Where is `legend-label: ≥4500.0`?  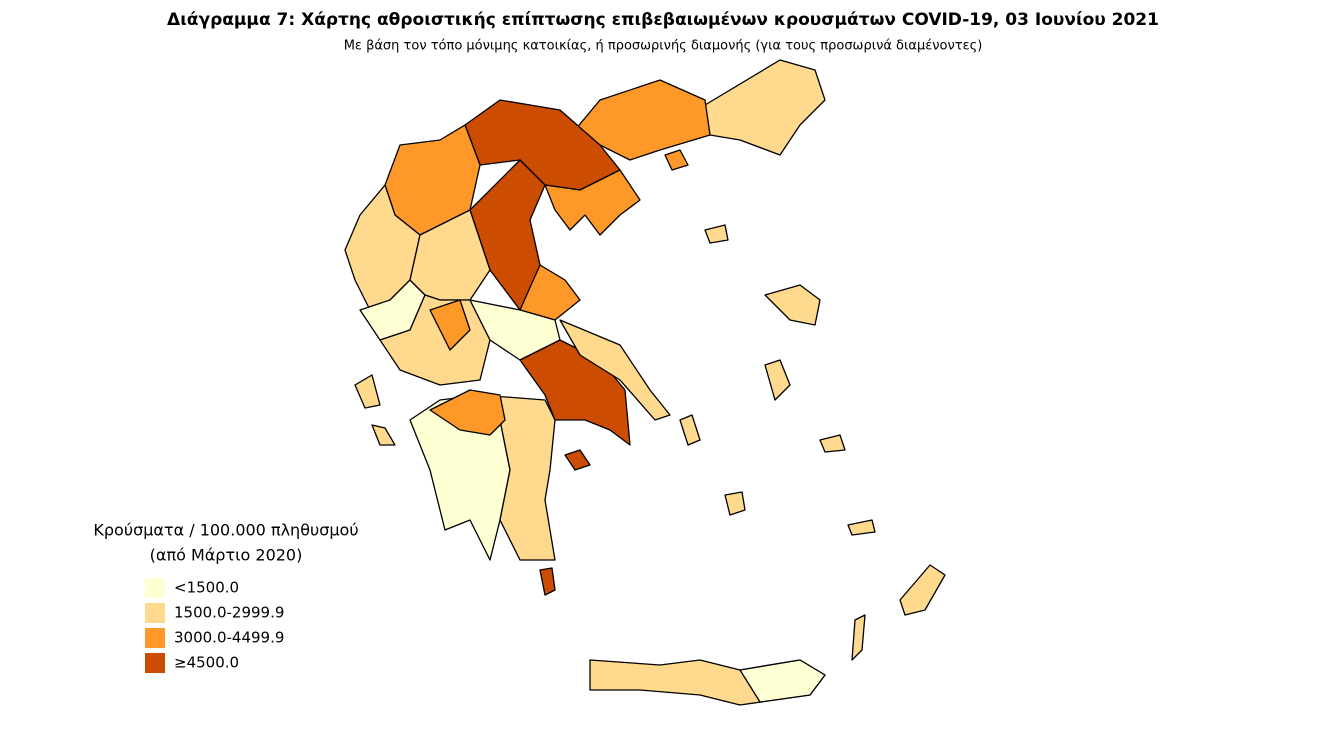
legend-label: ≥4500.0 is located at coordinates (206, 663).